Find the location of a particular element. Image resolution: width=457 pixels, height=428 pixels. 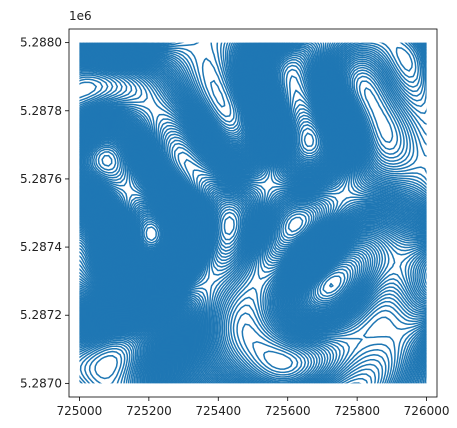

x-tick-label: 725400 is located at coordinates (218, 411).